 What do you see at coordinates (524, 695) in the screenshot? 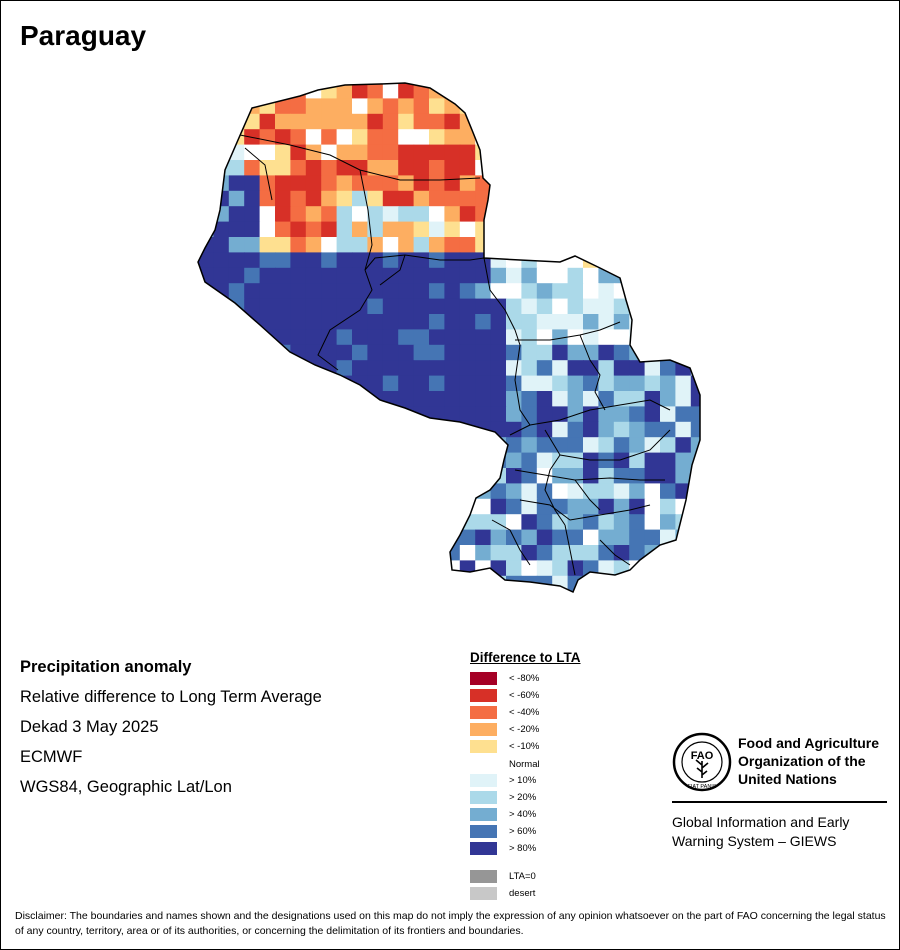
I see `legend-label: < -60%` at bounding box center [524, 695].